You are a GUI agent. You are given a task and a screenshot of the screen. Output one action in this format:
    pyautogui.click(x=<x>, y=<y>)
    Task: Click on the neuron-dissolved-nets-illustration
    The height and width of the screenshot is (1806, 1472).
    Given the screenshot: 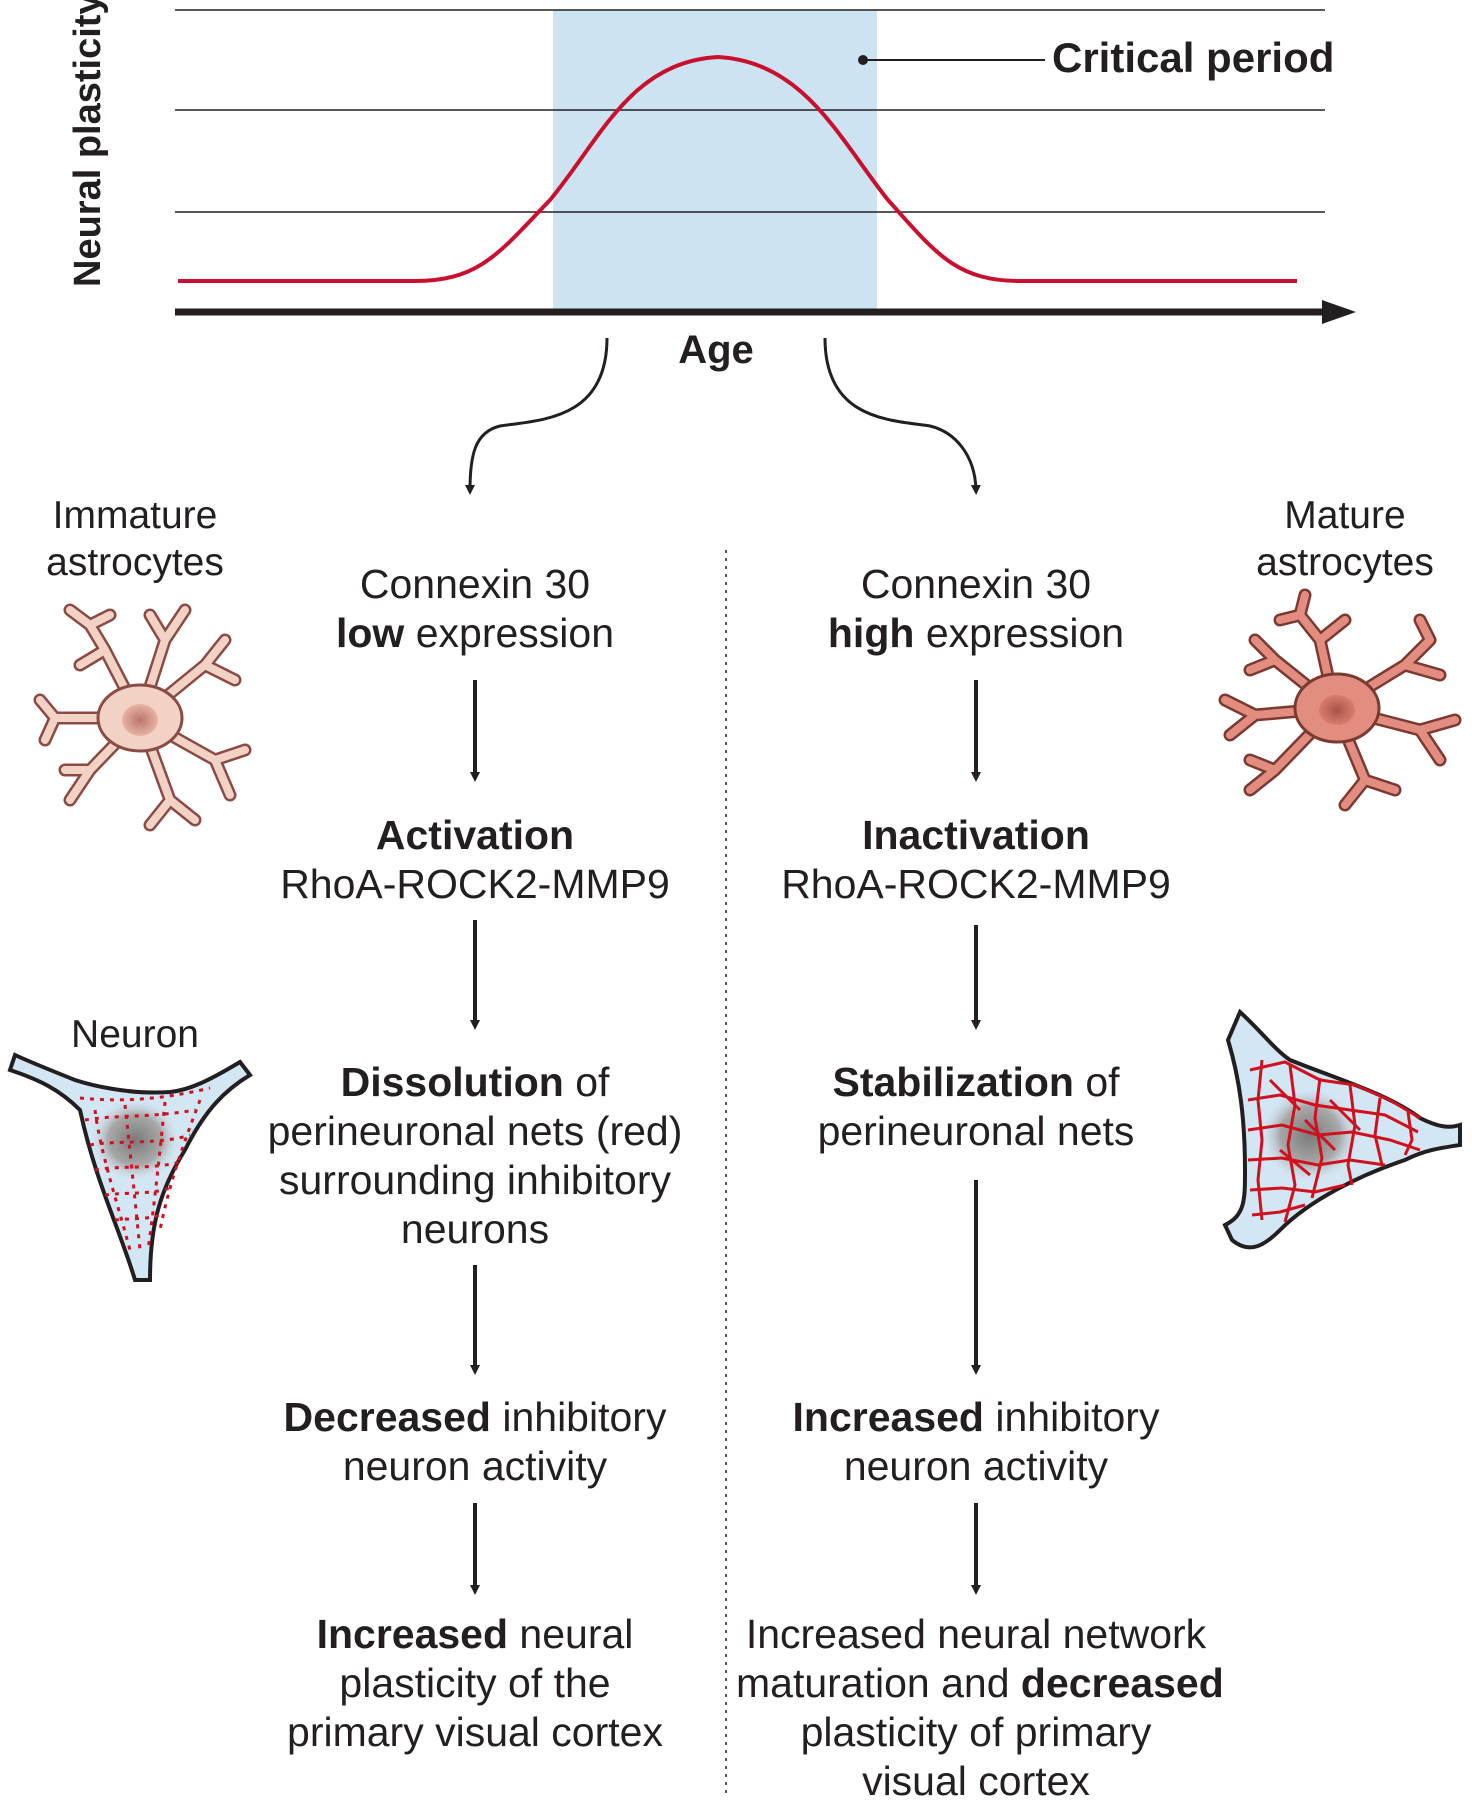 What is the action you would take?
    pyautogui.click(x=130, y=1167)
    